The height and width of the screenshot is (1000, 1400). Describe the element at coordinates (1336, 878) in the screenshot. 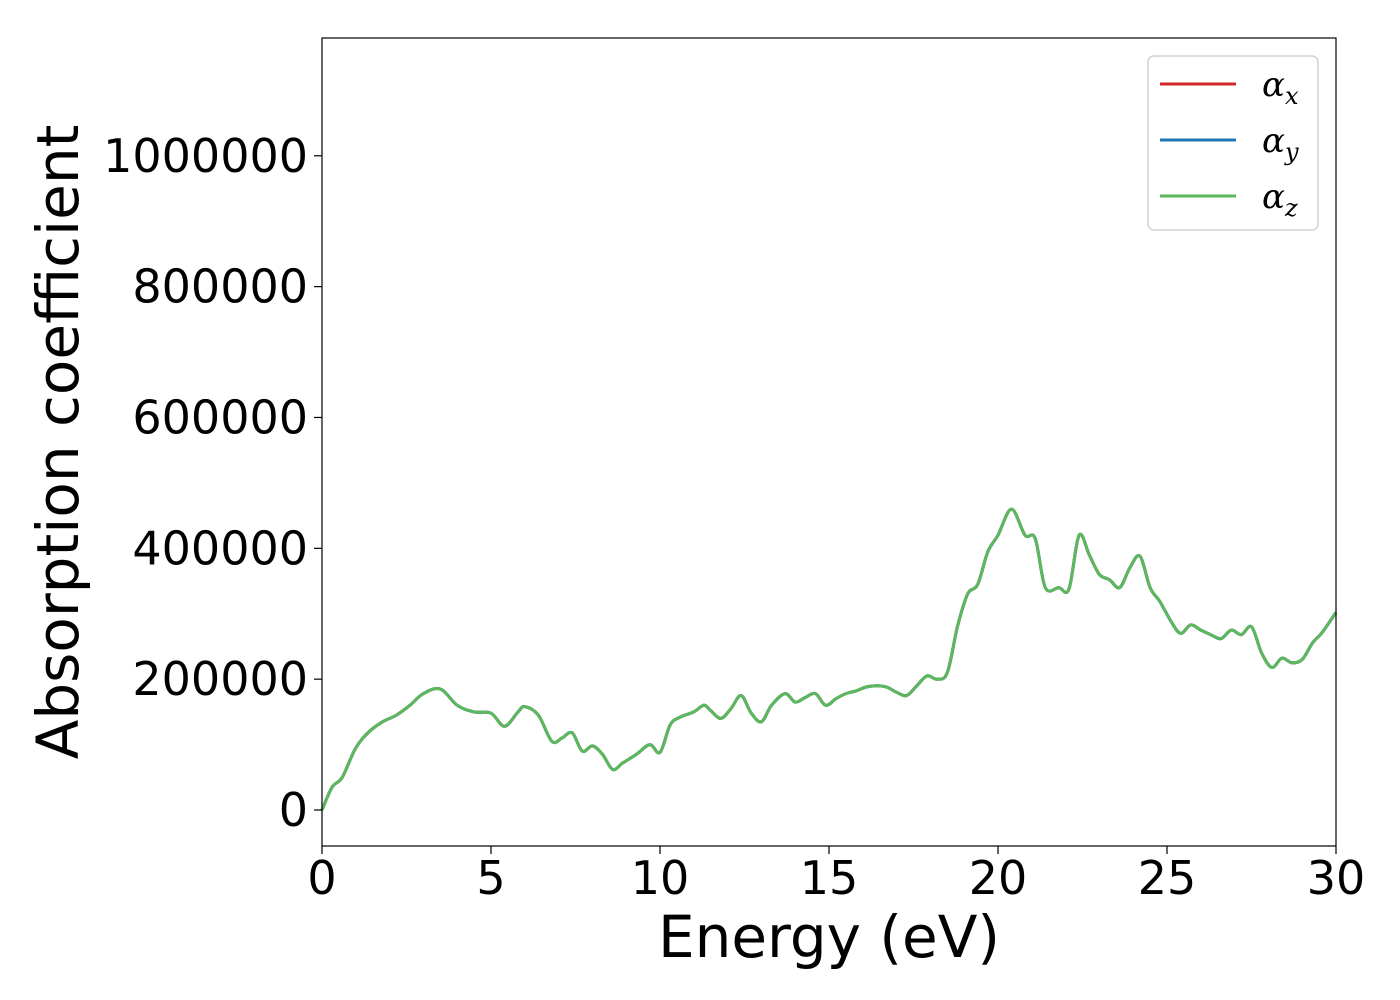

I see `x-tick-label: 30` at that location.